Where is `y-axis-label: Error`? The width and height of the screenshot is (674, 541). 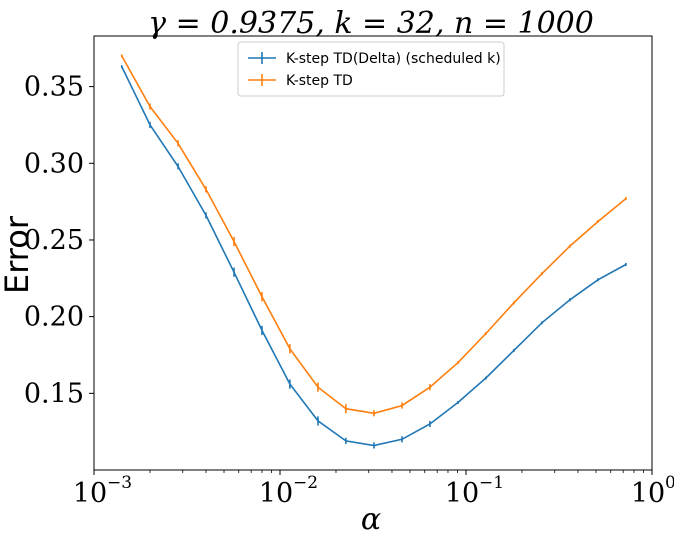 y-axis-label: Error is located at coordinates (18, 254).